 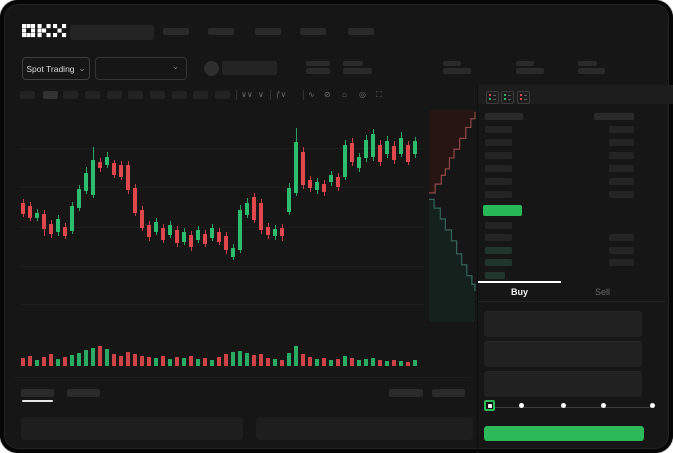 I want to click on submit-buy-button, so click(x=564, y=433).